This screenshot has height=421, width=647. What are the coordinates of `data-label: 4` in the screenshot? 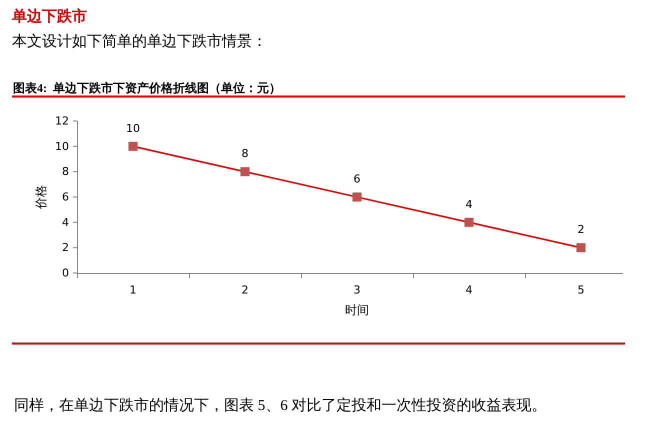 It's located at (469, 204).